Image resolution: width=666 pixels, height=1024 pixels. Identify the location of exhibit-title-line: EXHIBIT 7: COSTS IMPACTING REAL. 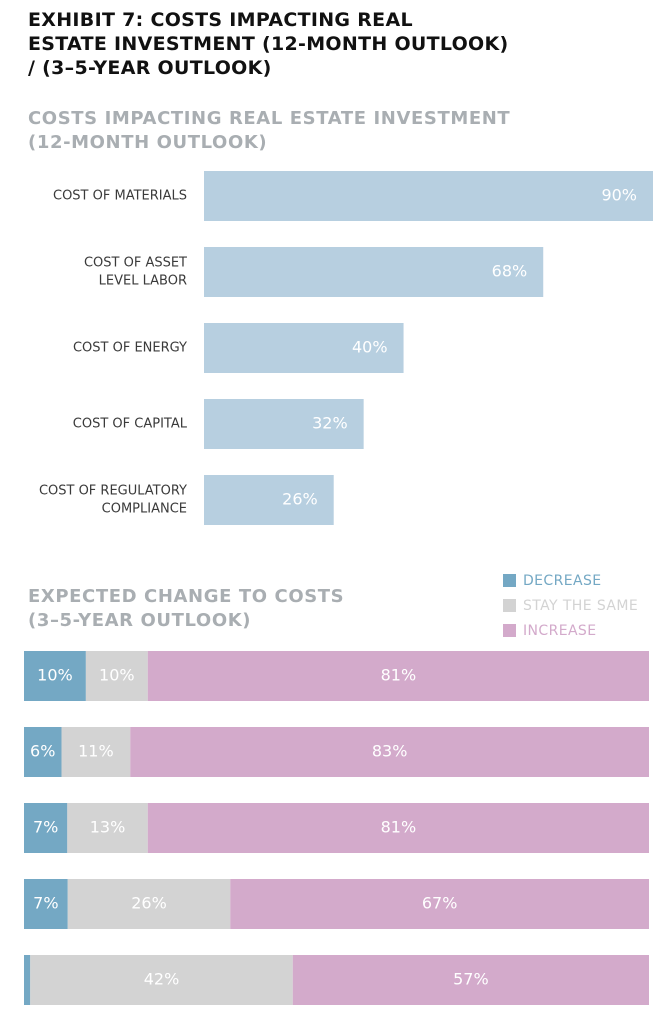
(220, 20).